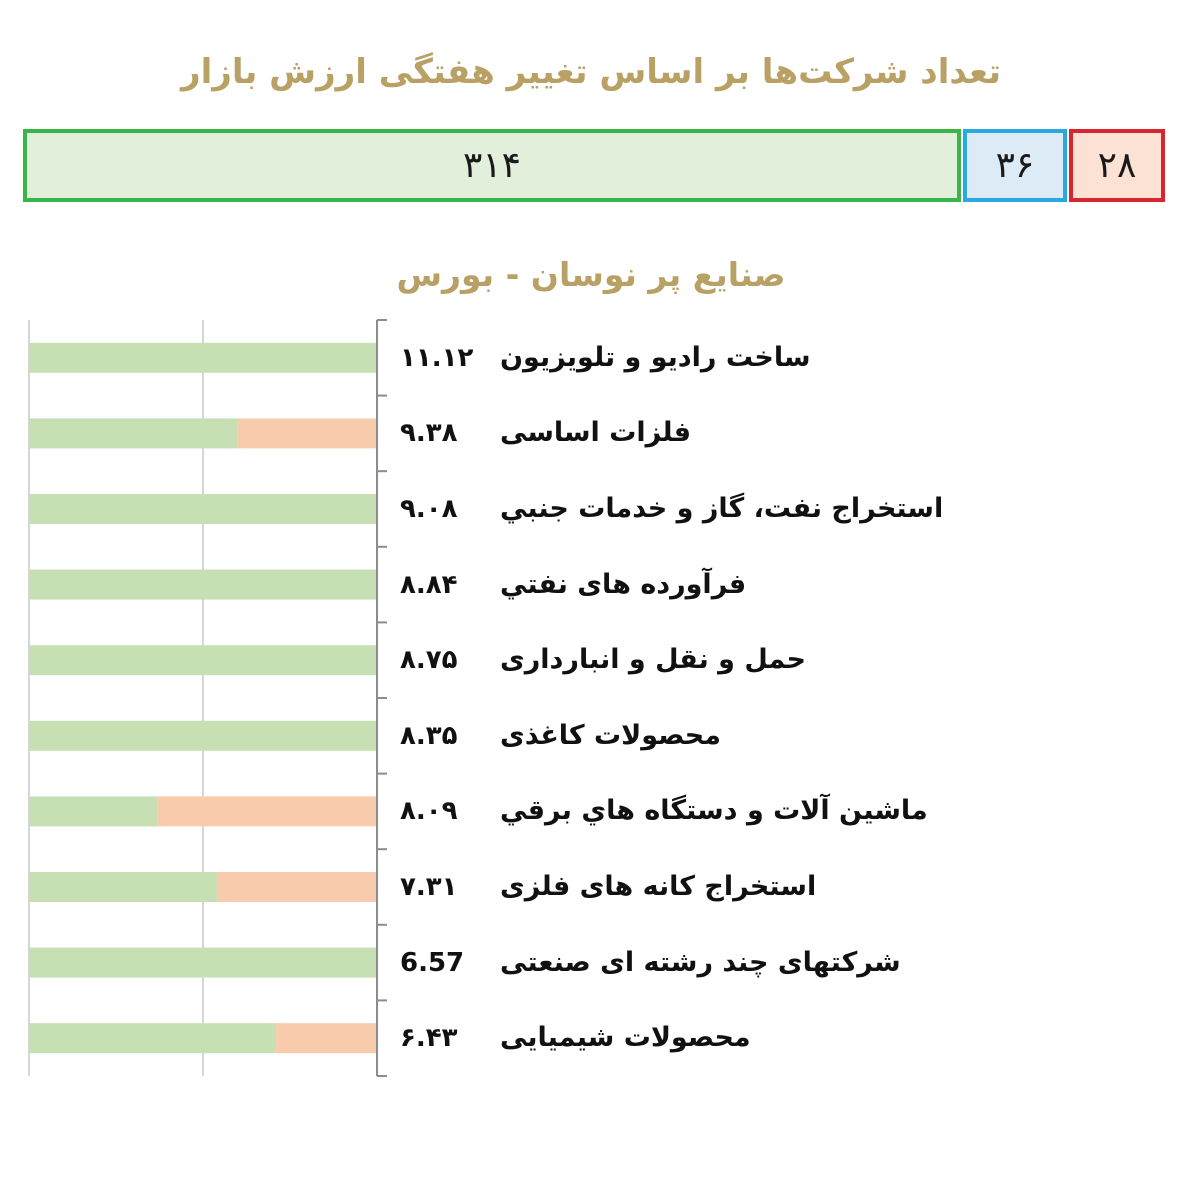 This screenshot has width=1182, height=1182. Describe the element at coordinates (437, 357) in the screenshot. I see `value-label: ۱۱.۱۲` at that location.